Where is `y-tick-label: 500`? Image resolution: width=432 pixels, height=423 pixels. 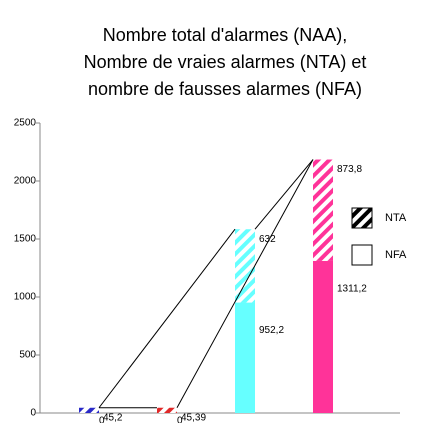 y-tick-label: 500 is located at coordinates (27, 355).